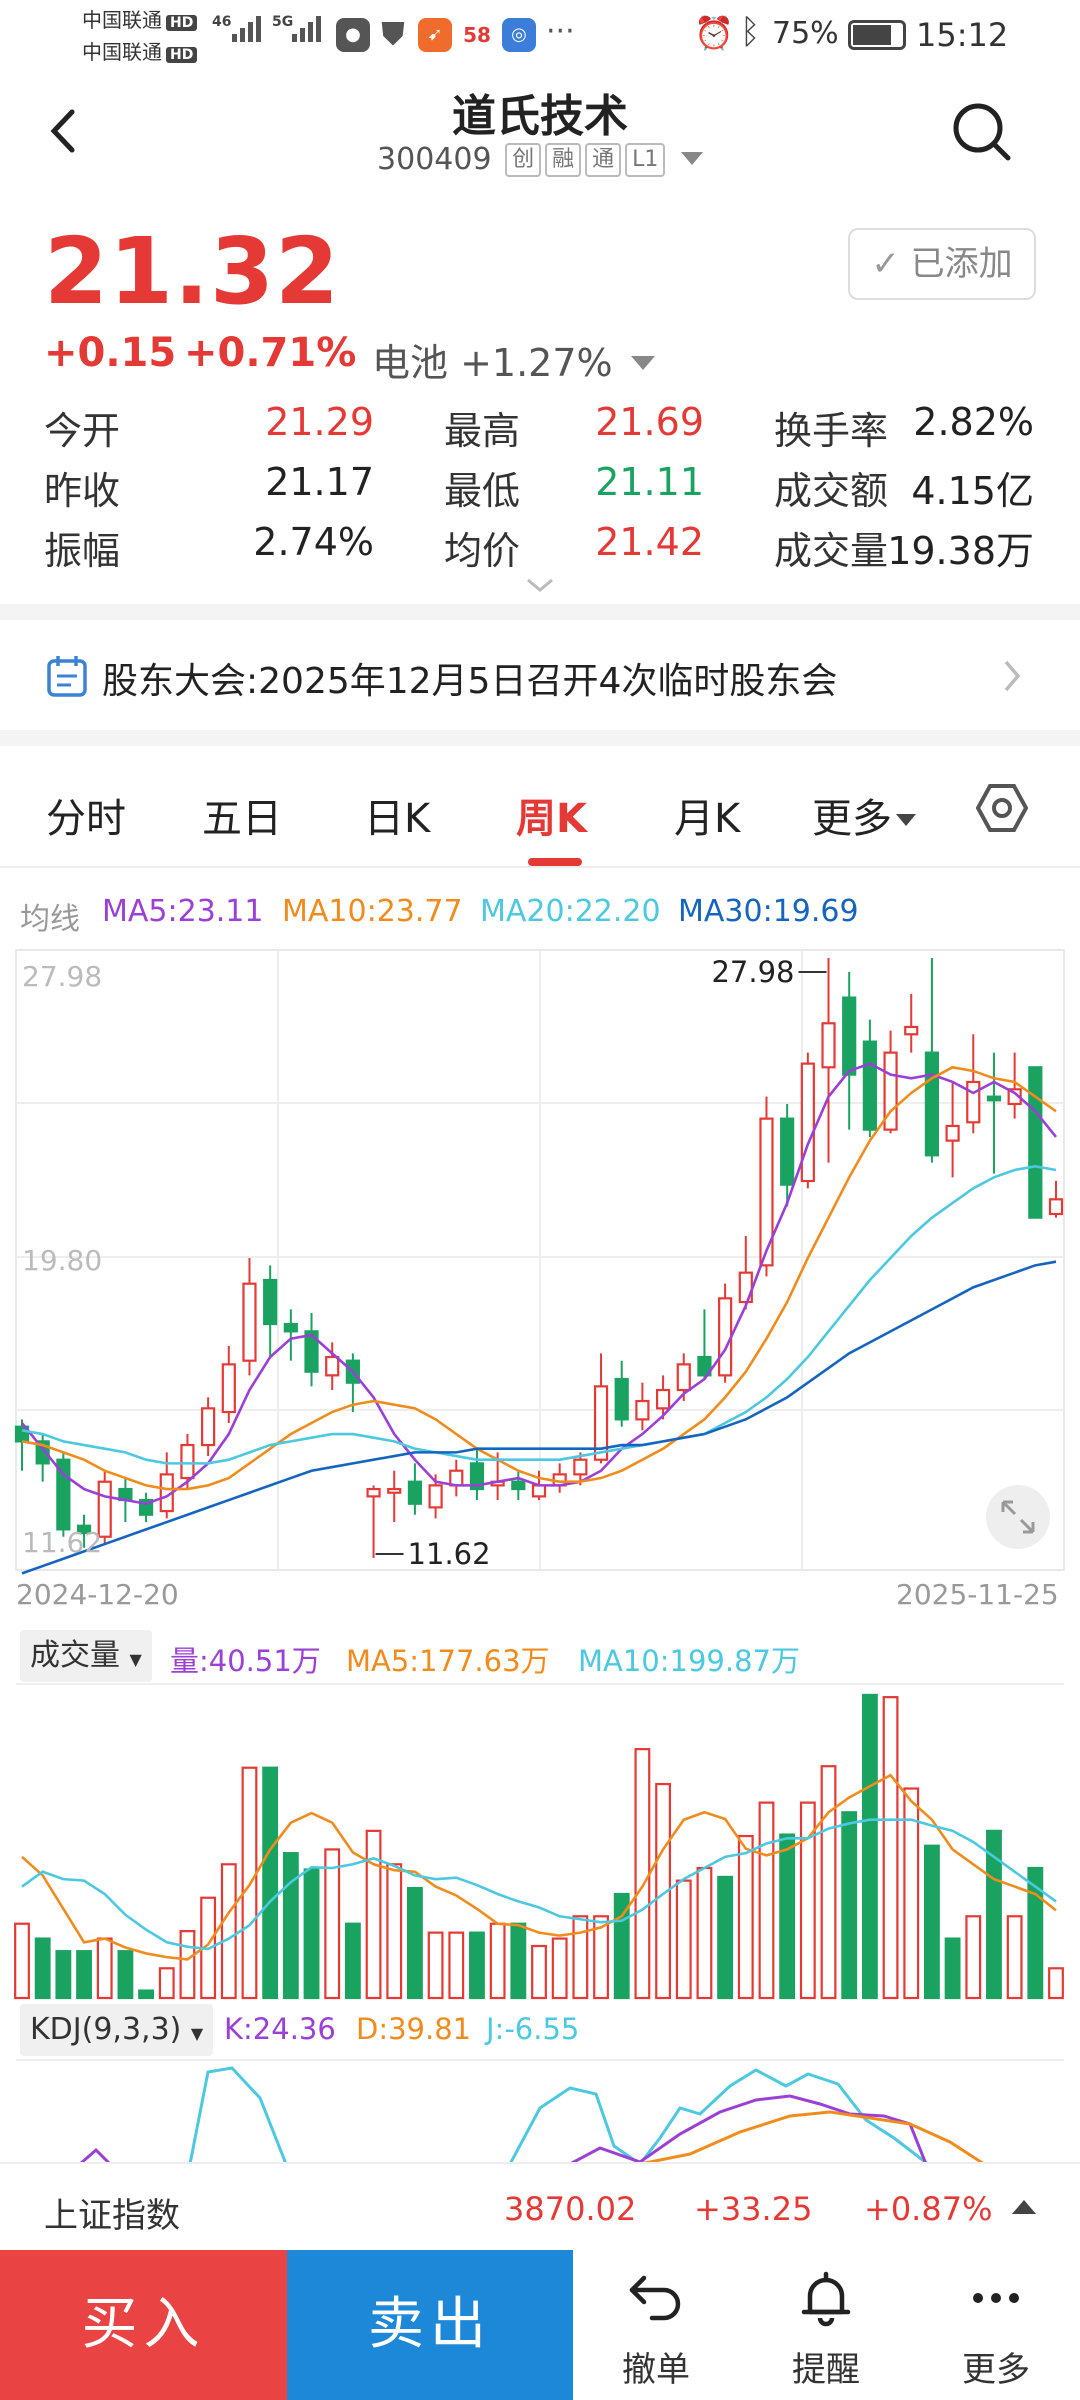 This screenshot has height=2400, width=1080. Describe the element at coordinates (143, 2325) in the screenshot. I see `buy-button: 买入` at that location.